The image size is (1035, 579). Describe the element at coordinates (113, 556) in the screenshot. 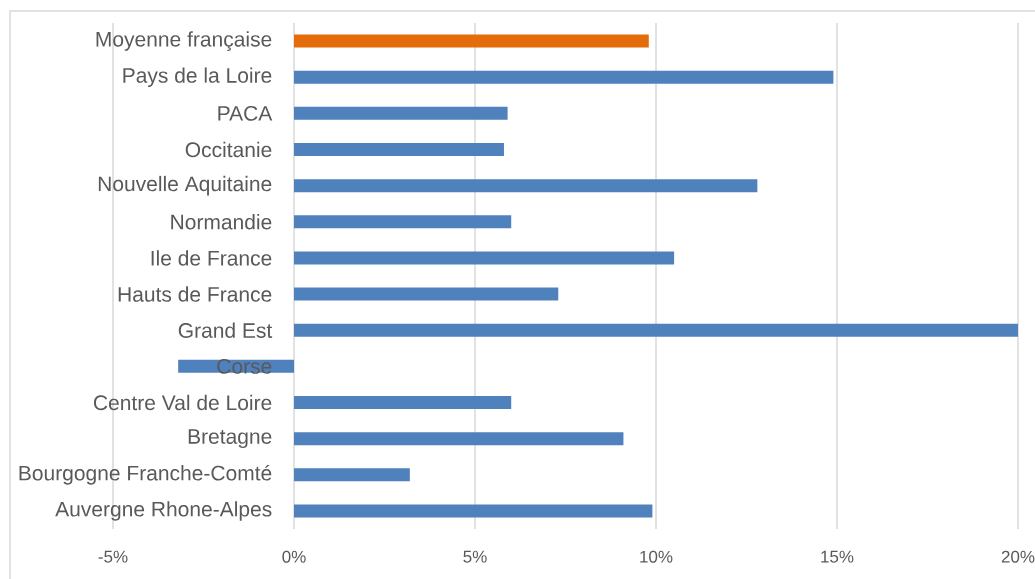

I see `x-tick-label: -5%` at that location.